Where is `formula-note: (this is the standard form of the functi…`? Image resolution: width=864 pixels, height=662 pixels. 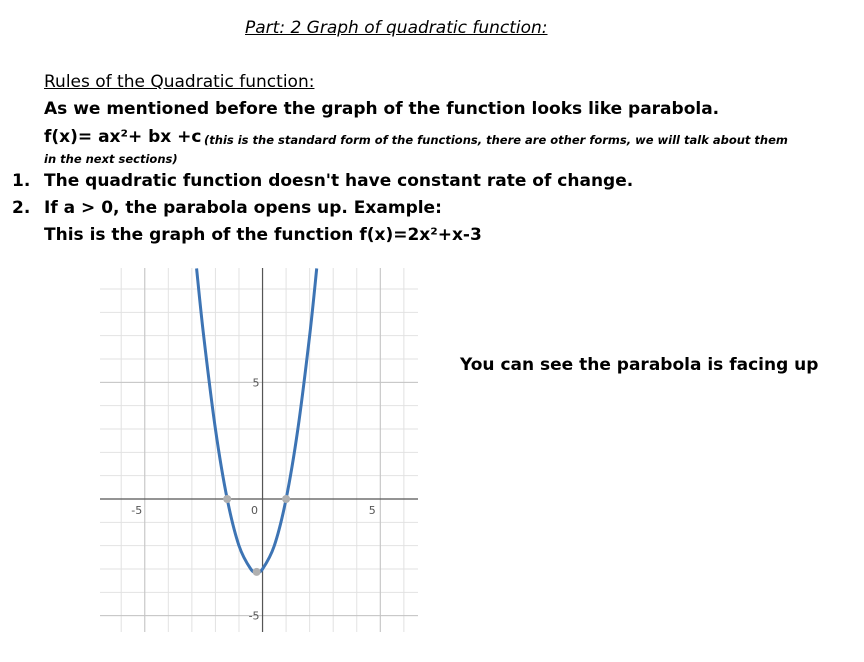 formula-note: (this is the standard form of the functi… is located at coordinates (416, 149).